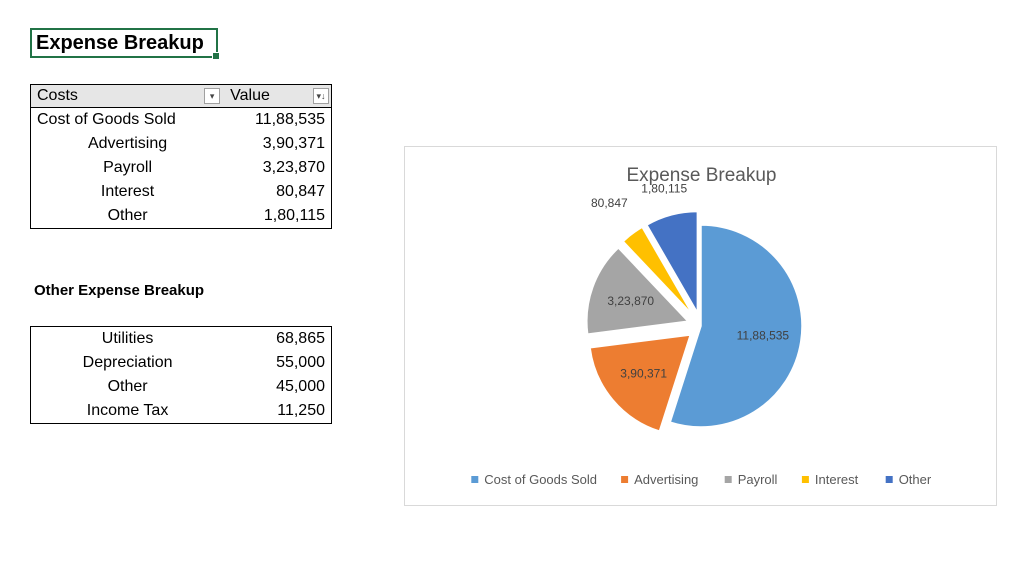 The image size is (1031, 570). What do you see at coordinates (321, 96) in the screenshot?
I see `sort-descending-icon: ▾↓` at bounding box center [321, 96].